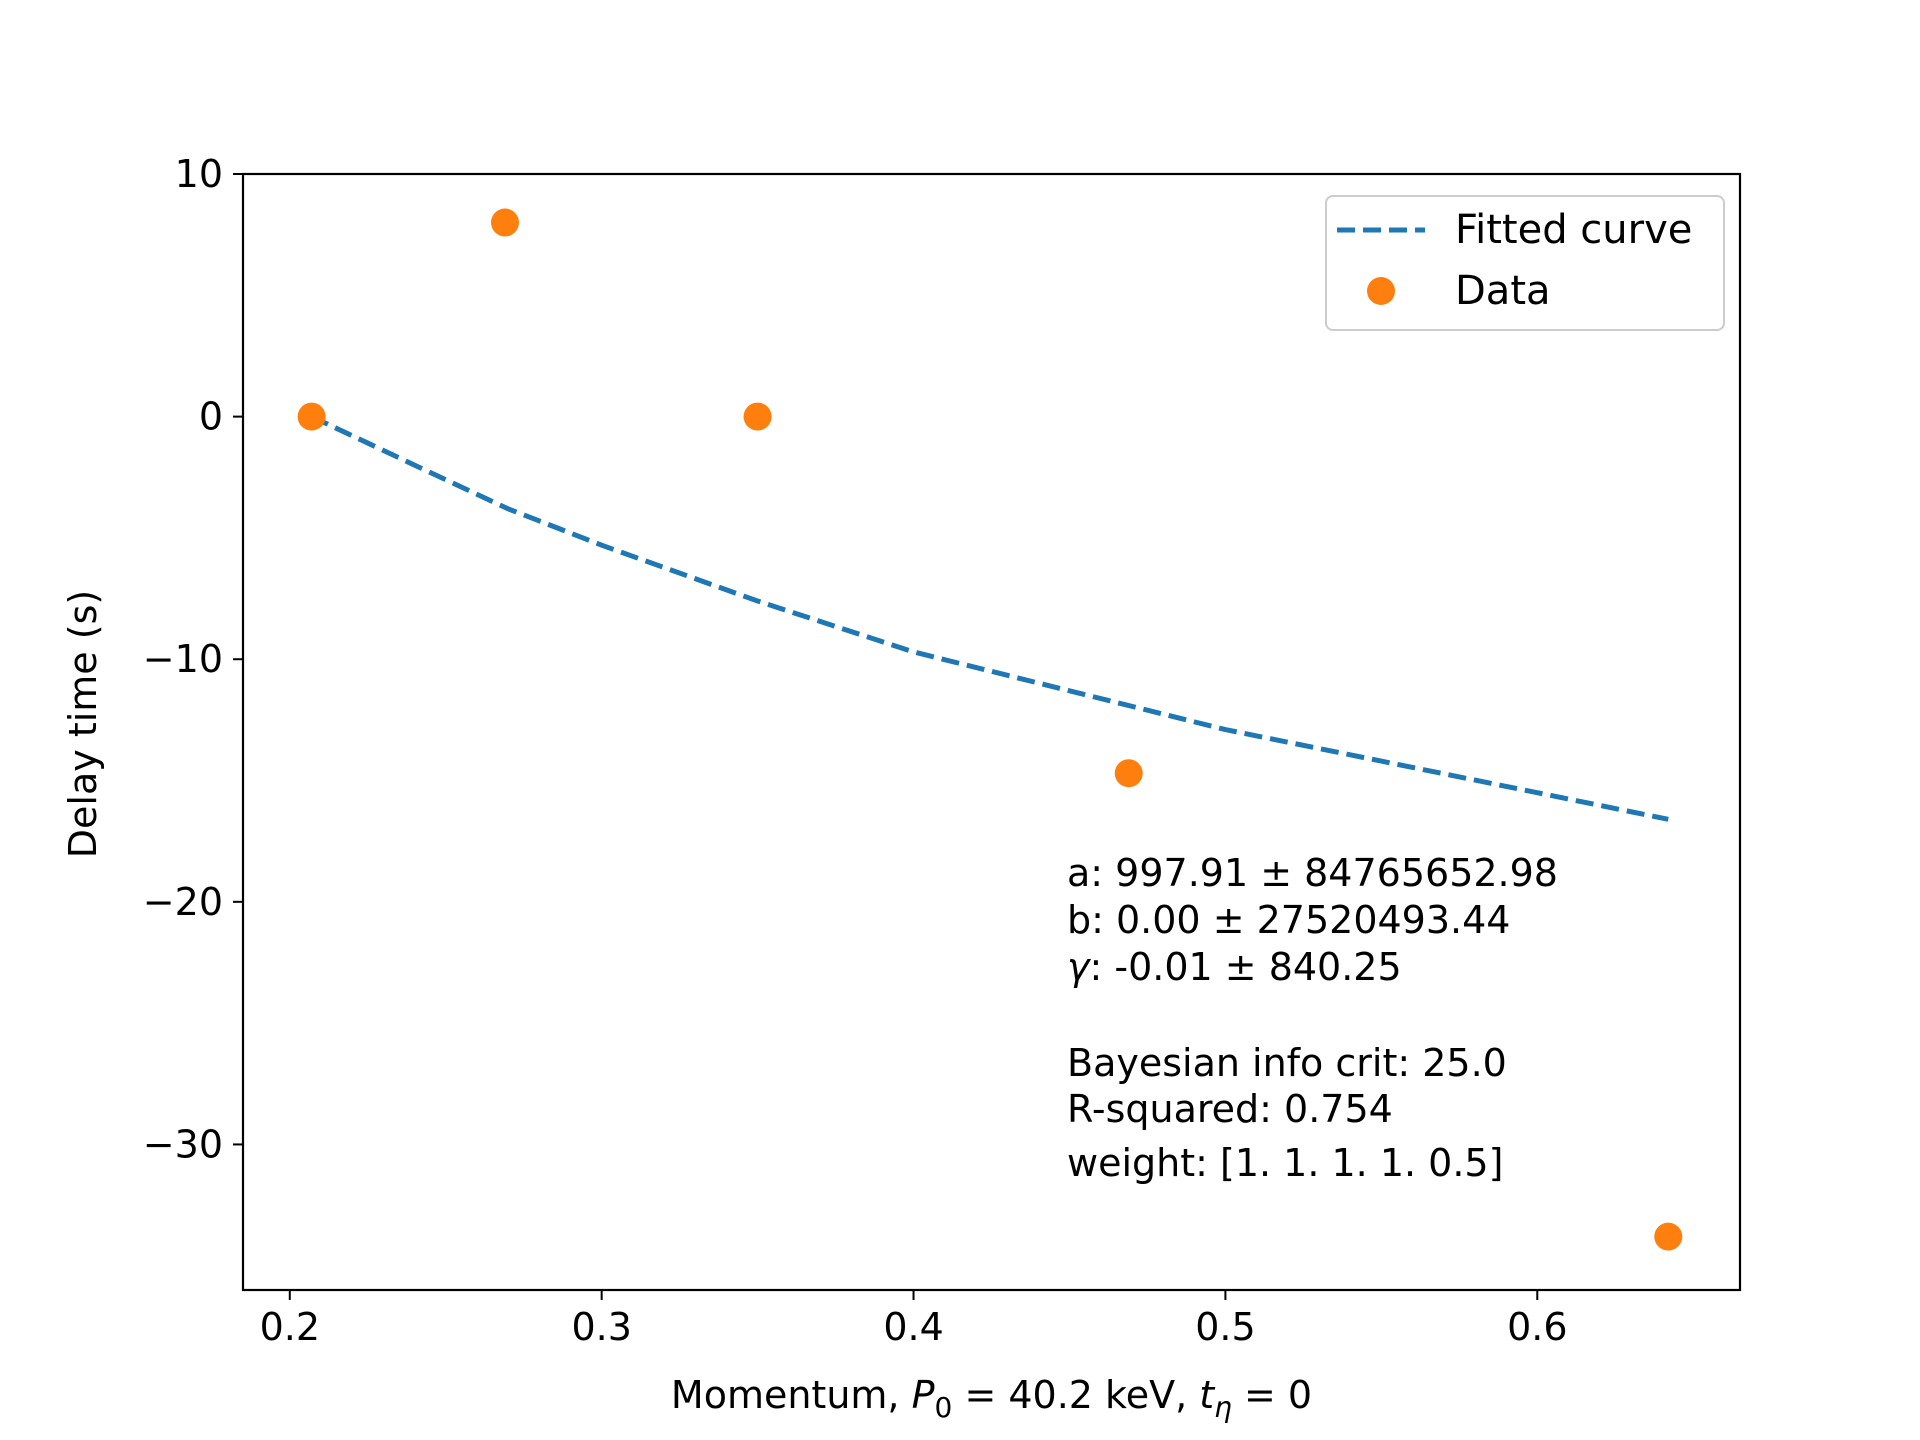  Describe the element at coordinates (1225, 1327) in the screenshot. I see `x-tick-label: 0.5` at that location.